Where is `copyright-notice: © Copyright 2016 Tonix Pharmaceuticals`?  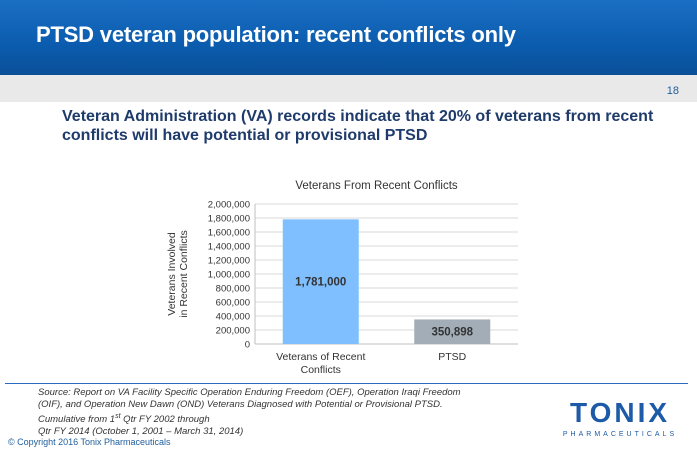
copyright-notice: © Copyright 2016 Tonix Pharmaceuticals is located at coordinates (89, 442).